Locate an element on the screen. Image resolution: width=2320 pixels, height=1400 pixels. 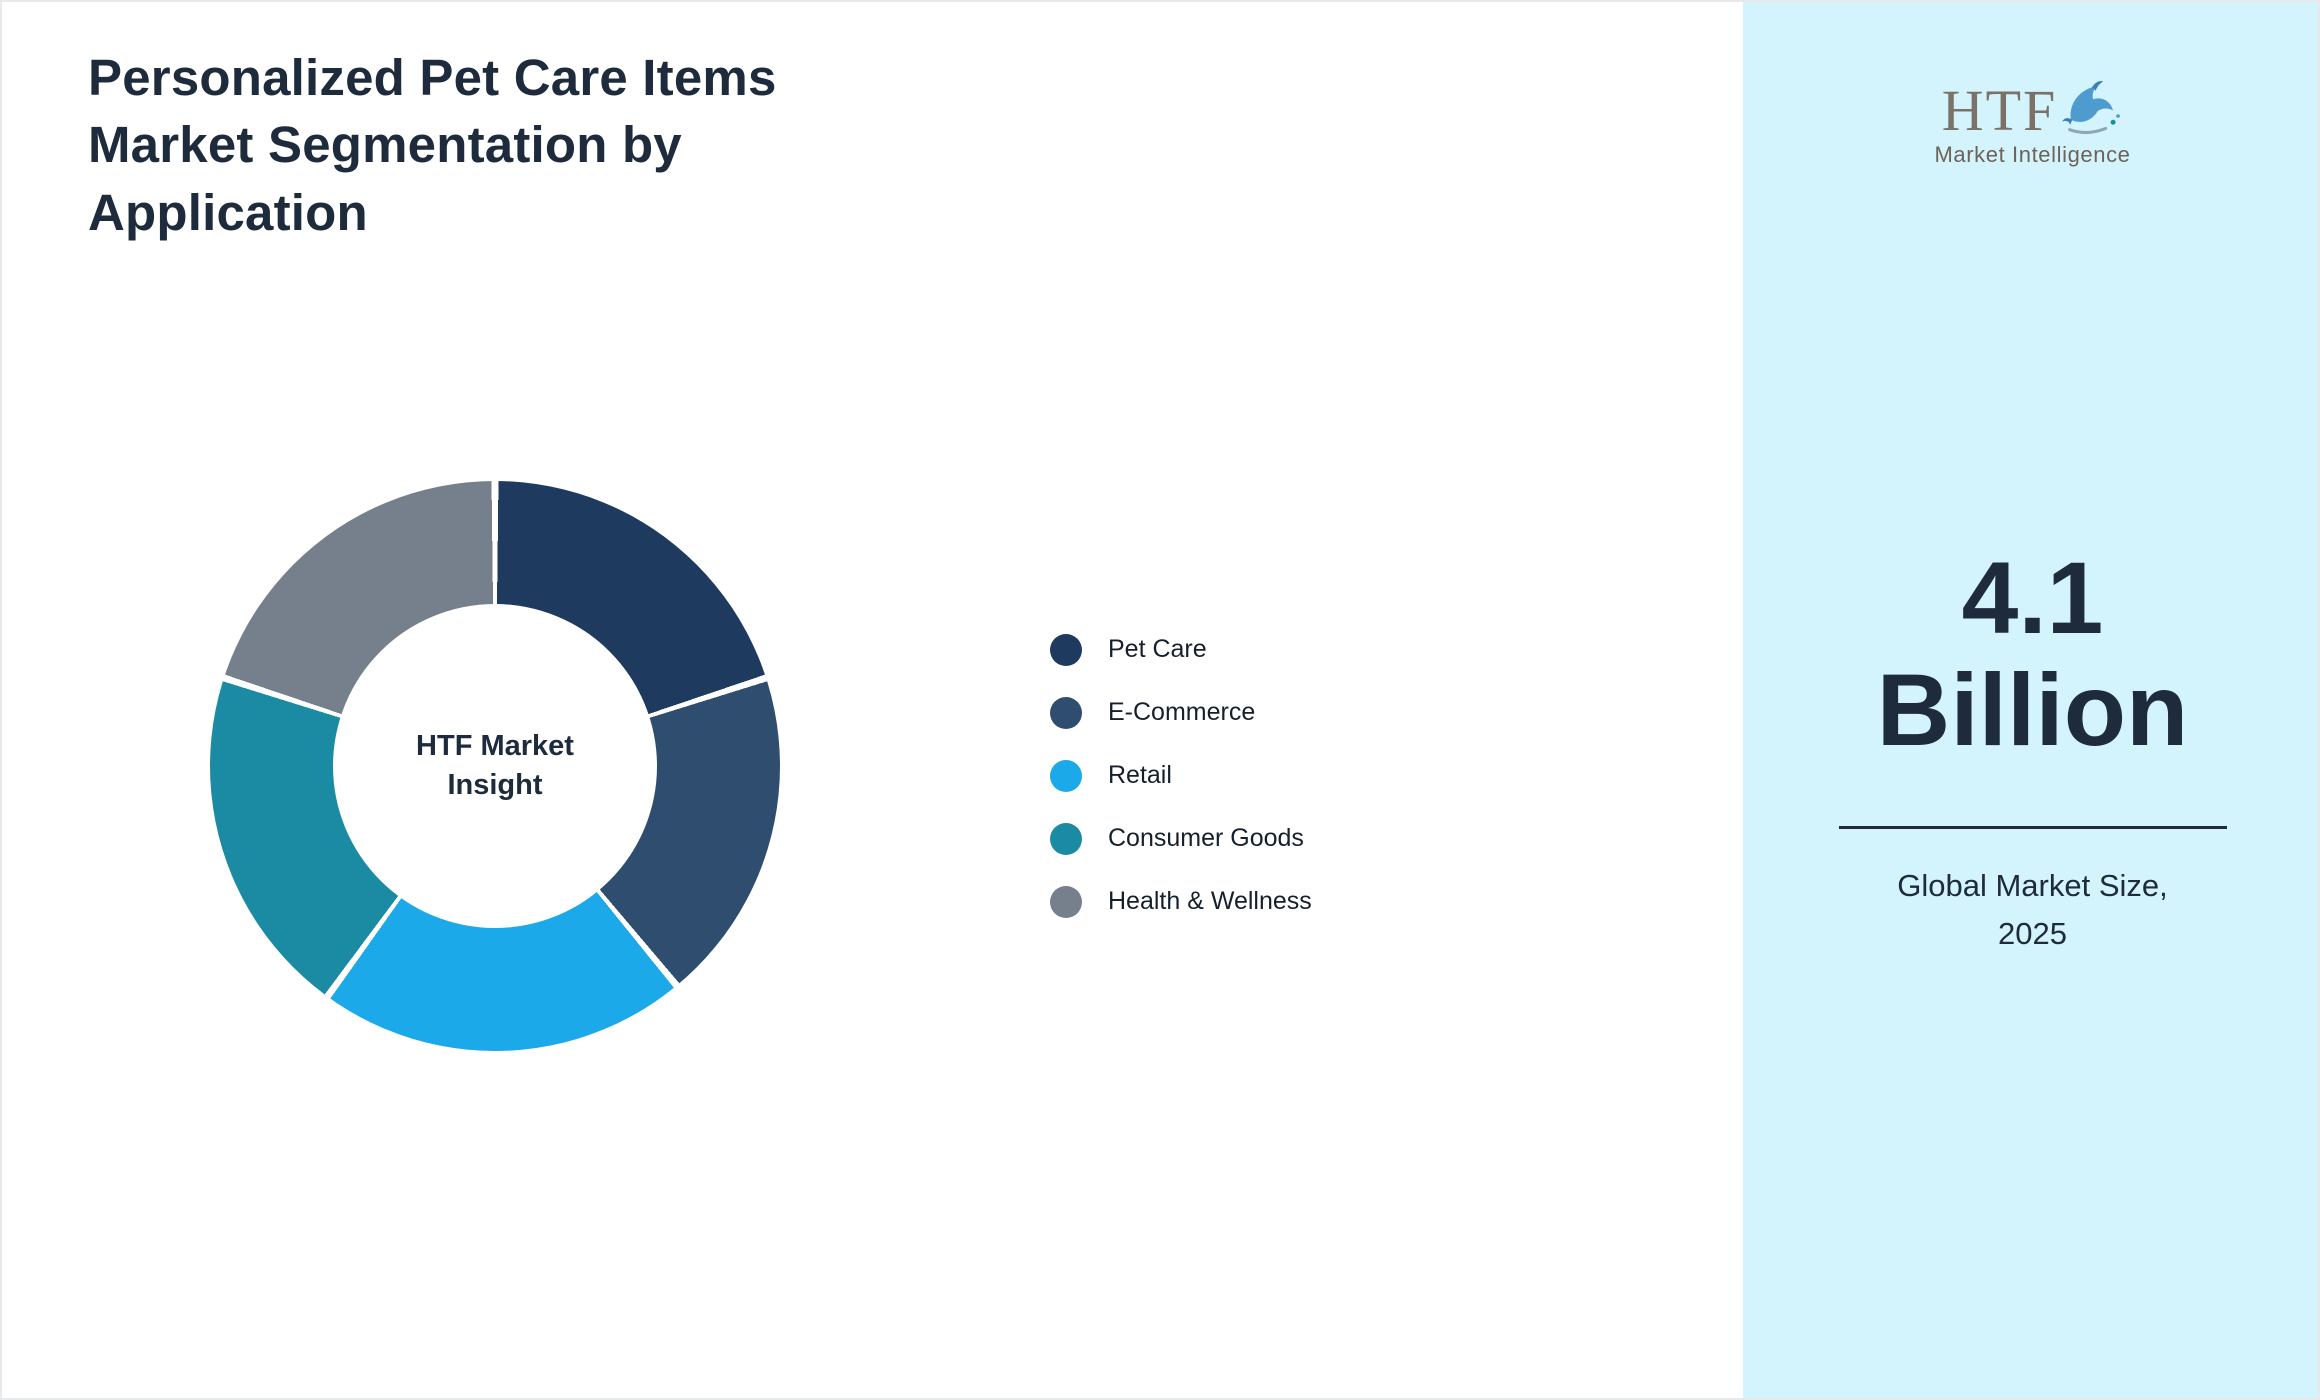
legend-item: Consumer Goods is located at coordinates (1181, 838).